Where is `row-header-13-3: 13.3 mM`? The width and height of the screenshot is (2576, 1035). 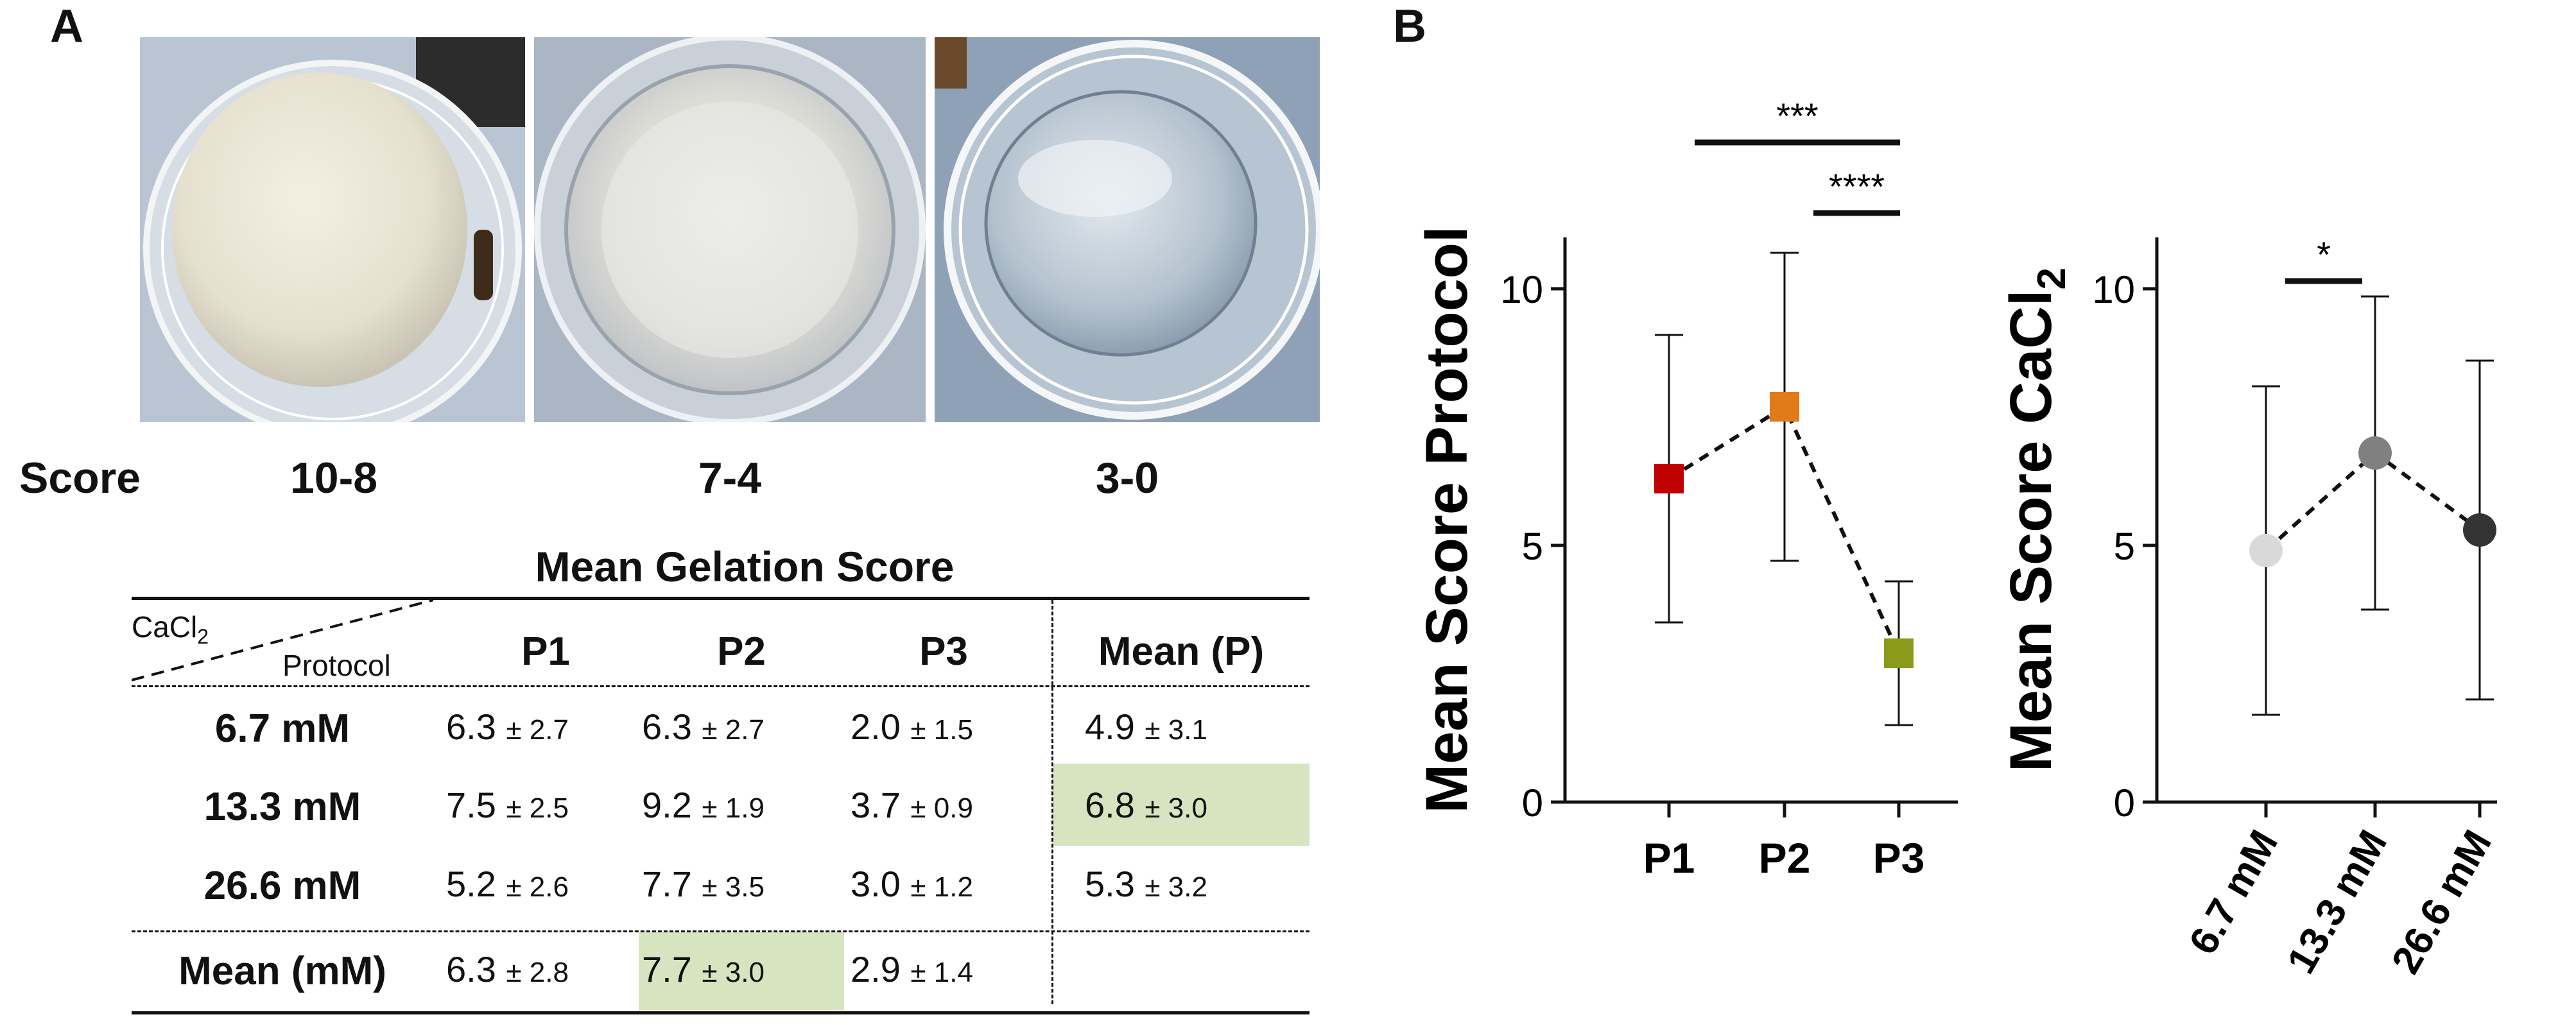
row-header-13-3: 13.3 mM is located at coordinates (282, 807).